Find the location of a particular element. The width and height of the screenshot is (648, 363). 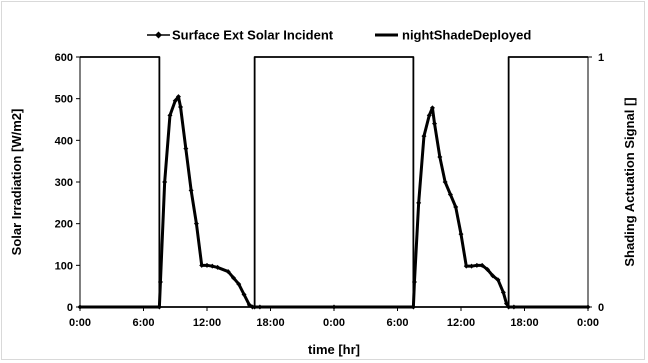

y-tick-label: 100 is located at coordinates (64, 266).